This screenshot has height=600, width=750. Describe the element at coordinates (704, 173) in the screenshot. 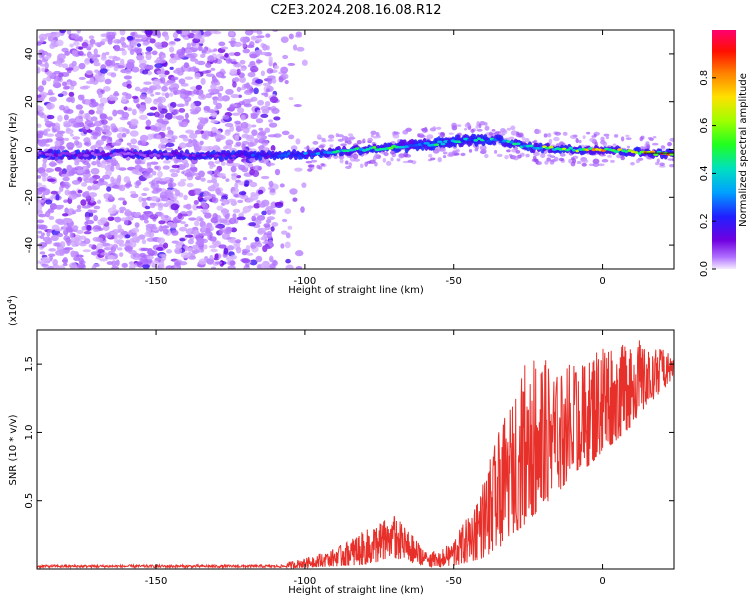

I see `colorbar-tick-label: 0.4` at that location.